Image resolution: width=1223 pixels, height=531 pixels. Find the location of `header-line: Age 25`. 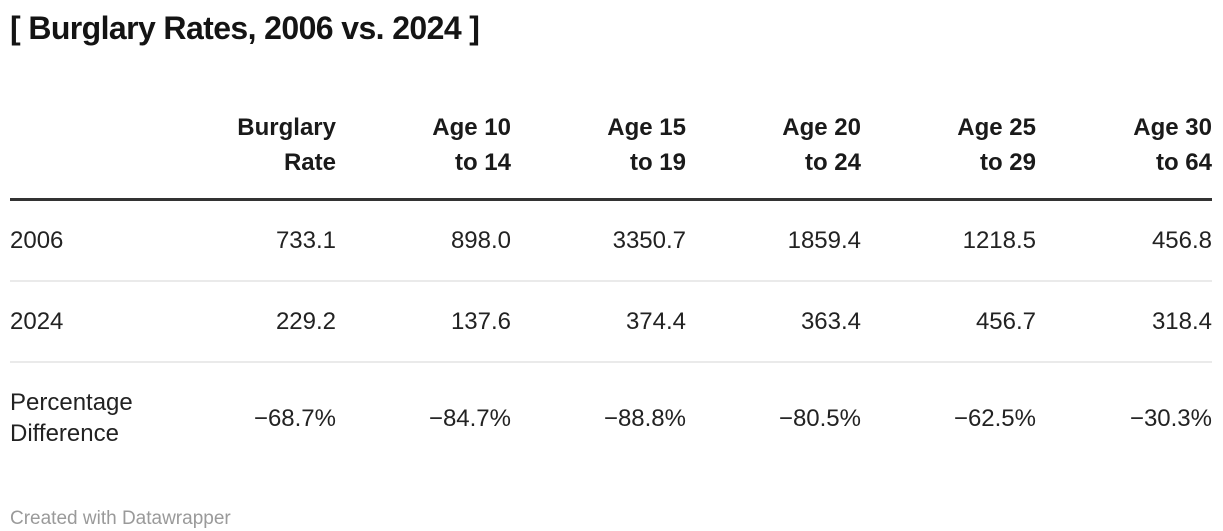

header-line: Age 25 is located at coordinates (996, 127).